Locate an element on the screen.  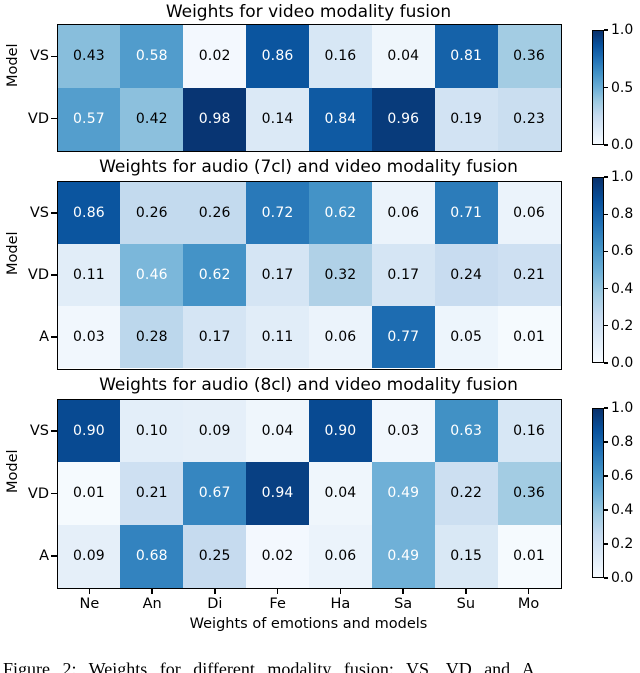
heatmap-cell-VD-Fe: 0.17 is located at coordinates (277, 275).